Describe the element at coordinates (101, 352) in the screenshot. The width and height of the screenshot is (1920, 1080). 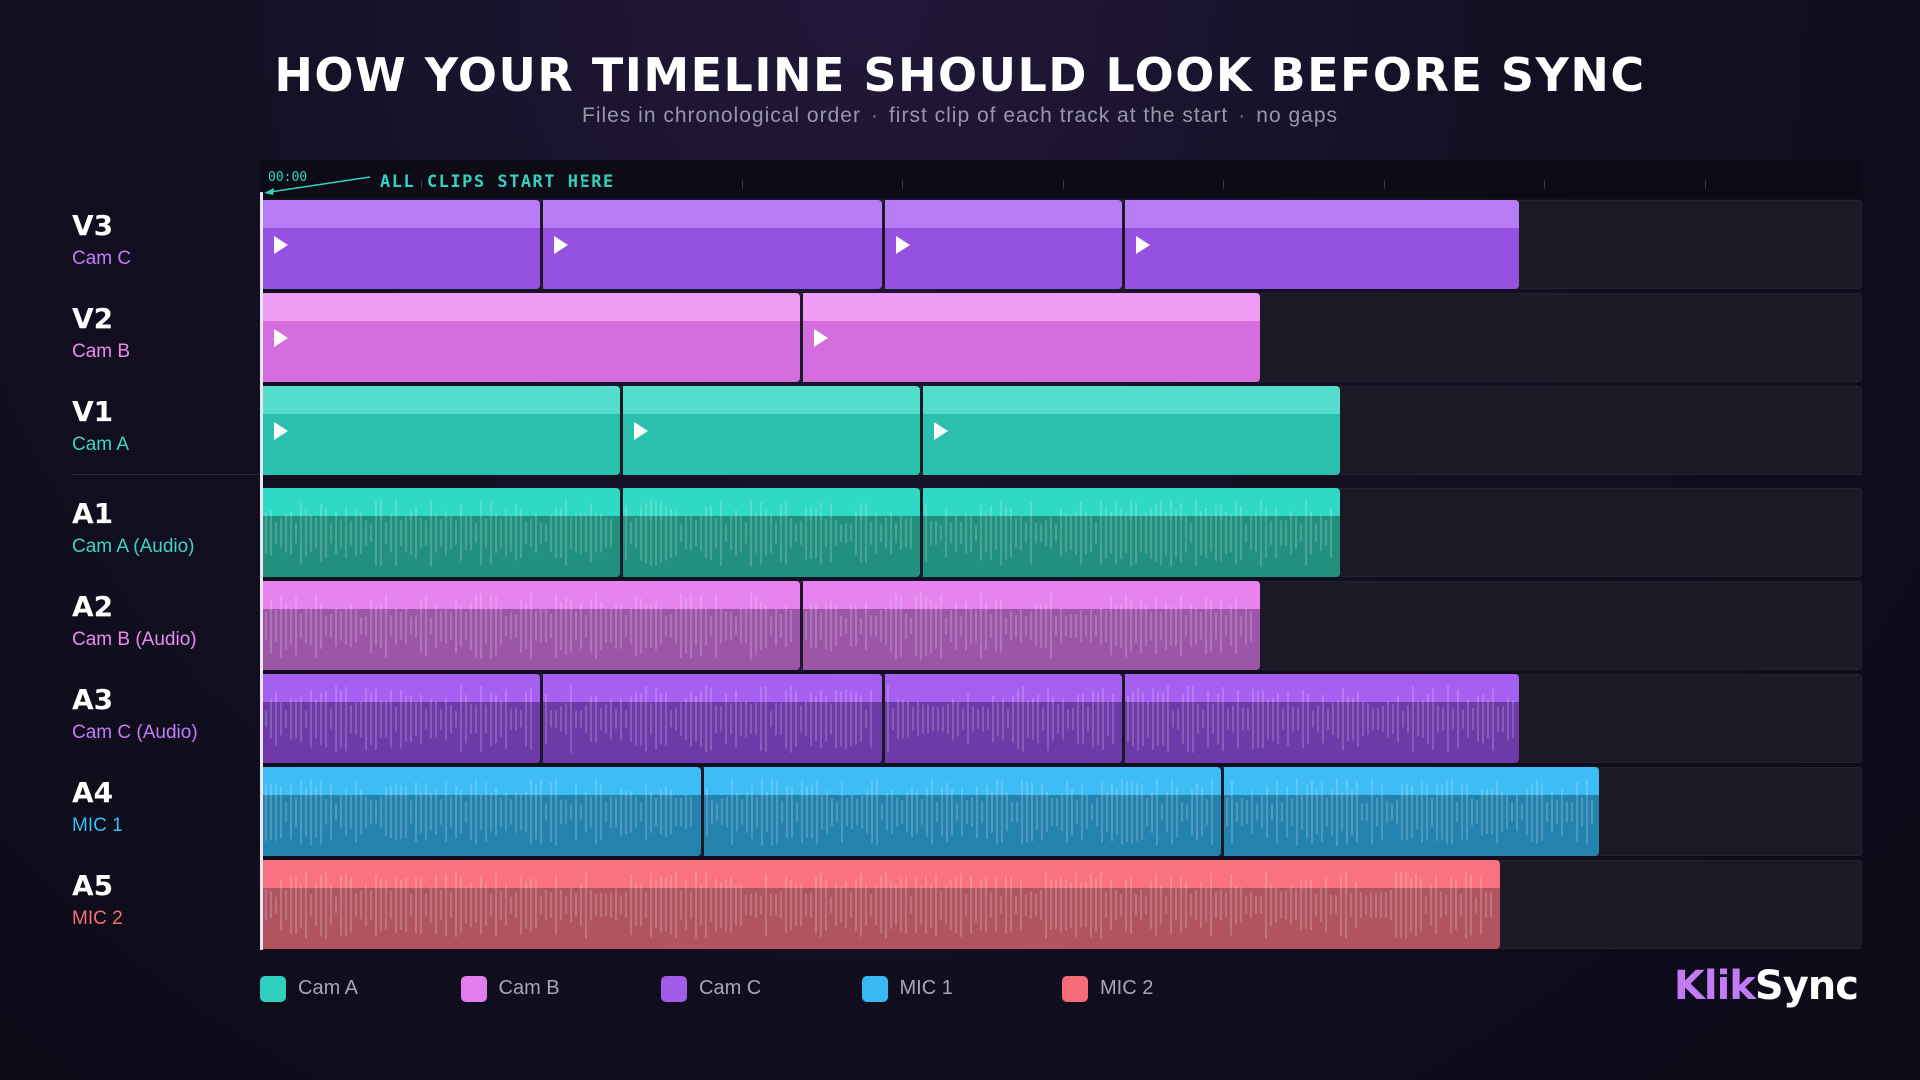
I see `track-name: Cam B` at that location.